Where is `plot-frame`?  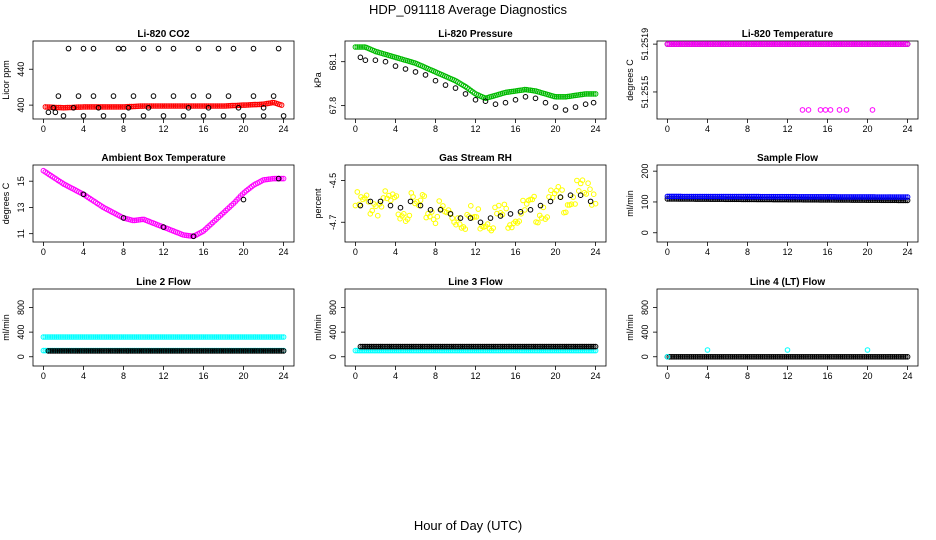
plot-frame is located at coordinates (787, 80).